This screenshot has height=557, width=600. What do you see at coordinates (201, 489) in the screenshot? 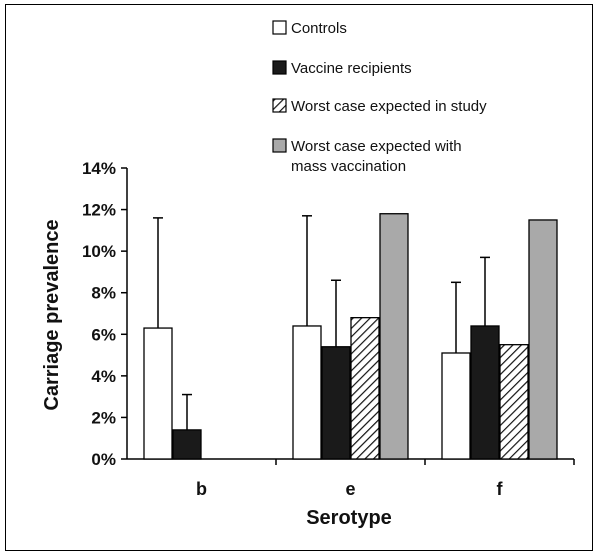
I see `x-tick-label: b` at bounding box center [201, 489].